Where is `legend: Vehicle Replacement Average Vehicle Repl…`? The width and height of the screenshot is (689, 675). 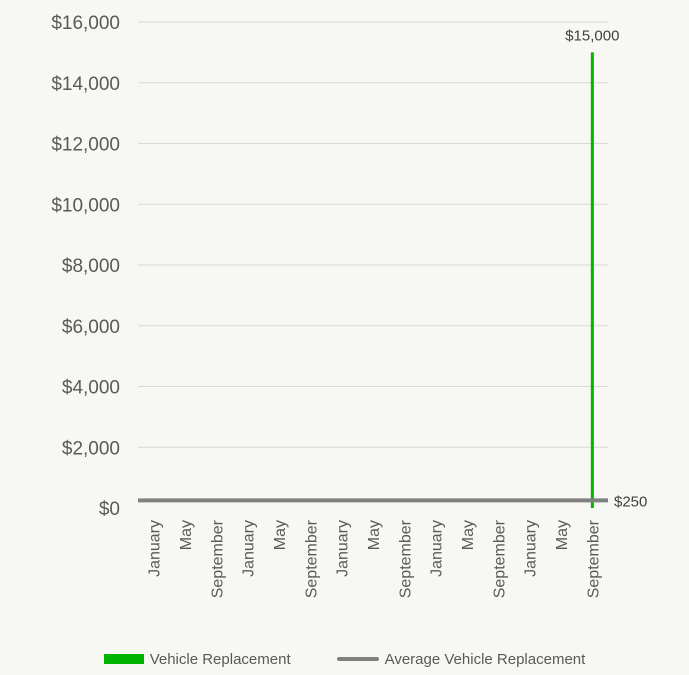 legend: Vehicle Replacement Average Vehicle Repl… is located at coordinates (344, 659).